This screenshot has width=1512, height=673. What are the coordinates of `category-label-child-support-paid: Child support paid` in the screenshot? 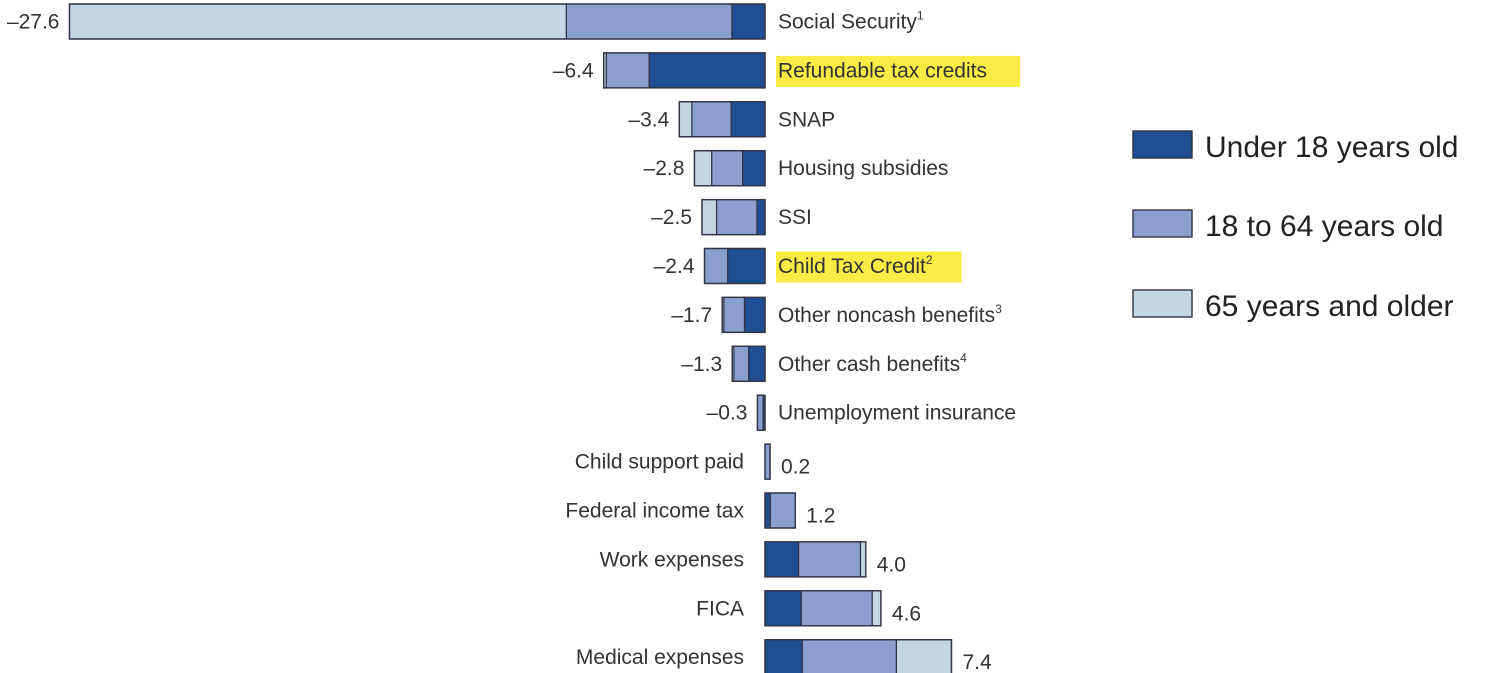 It's located at (659, 462).